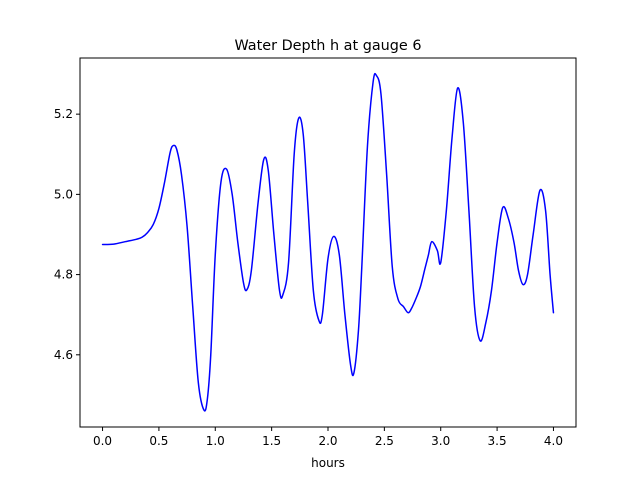 This screenshot has height=480, width=640. I want to click on x-tick-label: 4.0, so click(553, 441).